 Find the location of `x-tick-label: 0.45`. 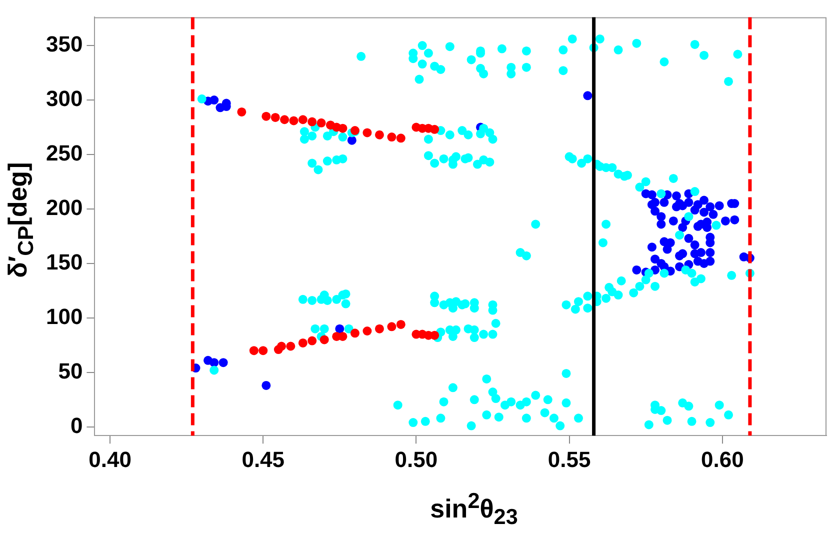

x-tick-label: 0.45 is located at coordinates (263, 459).